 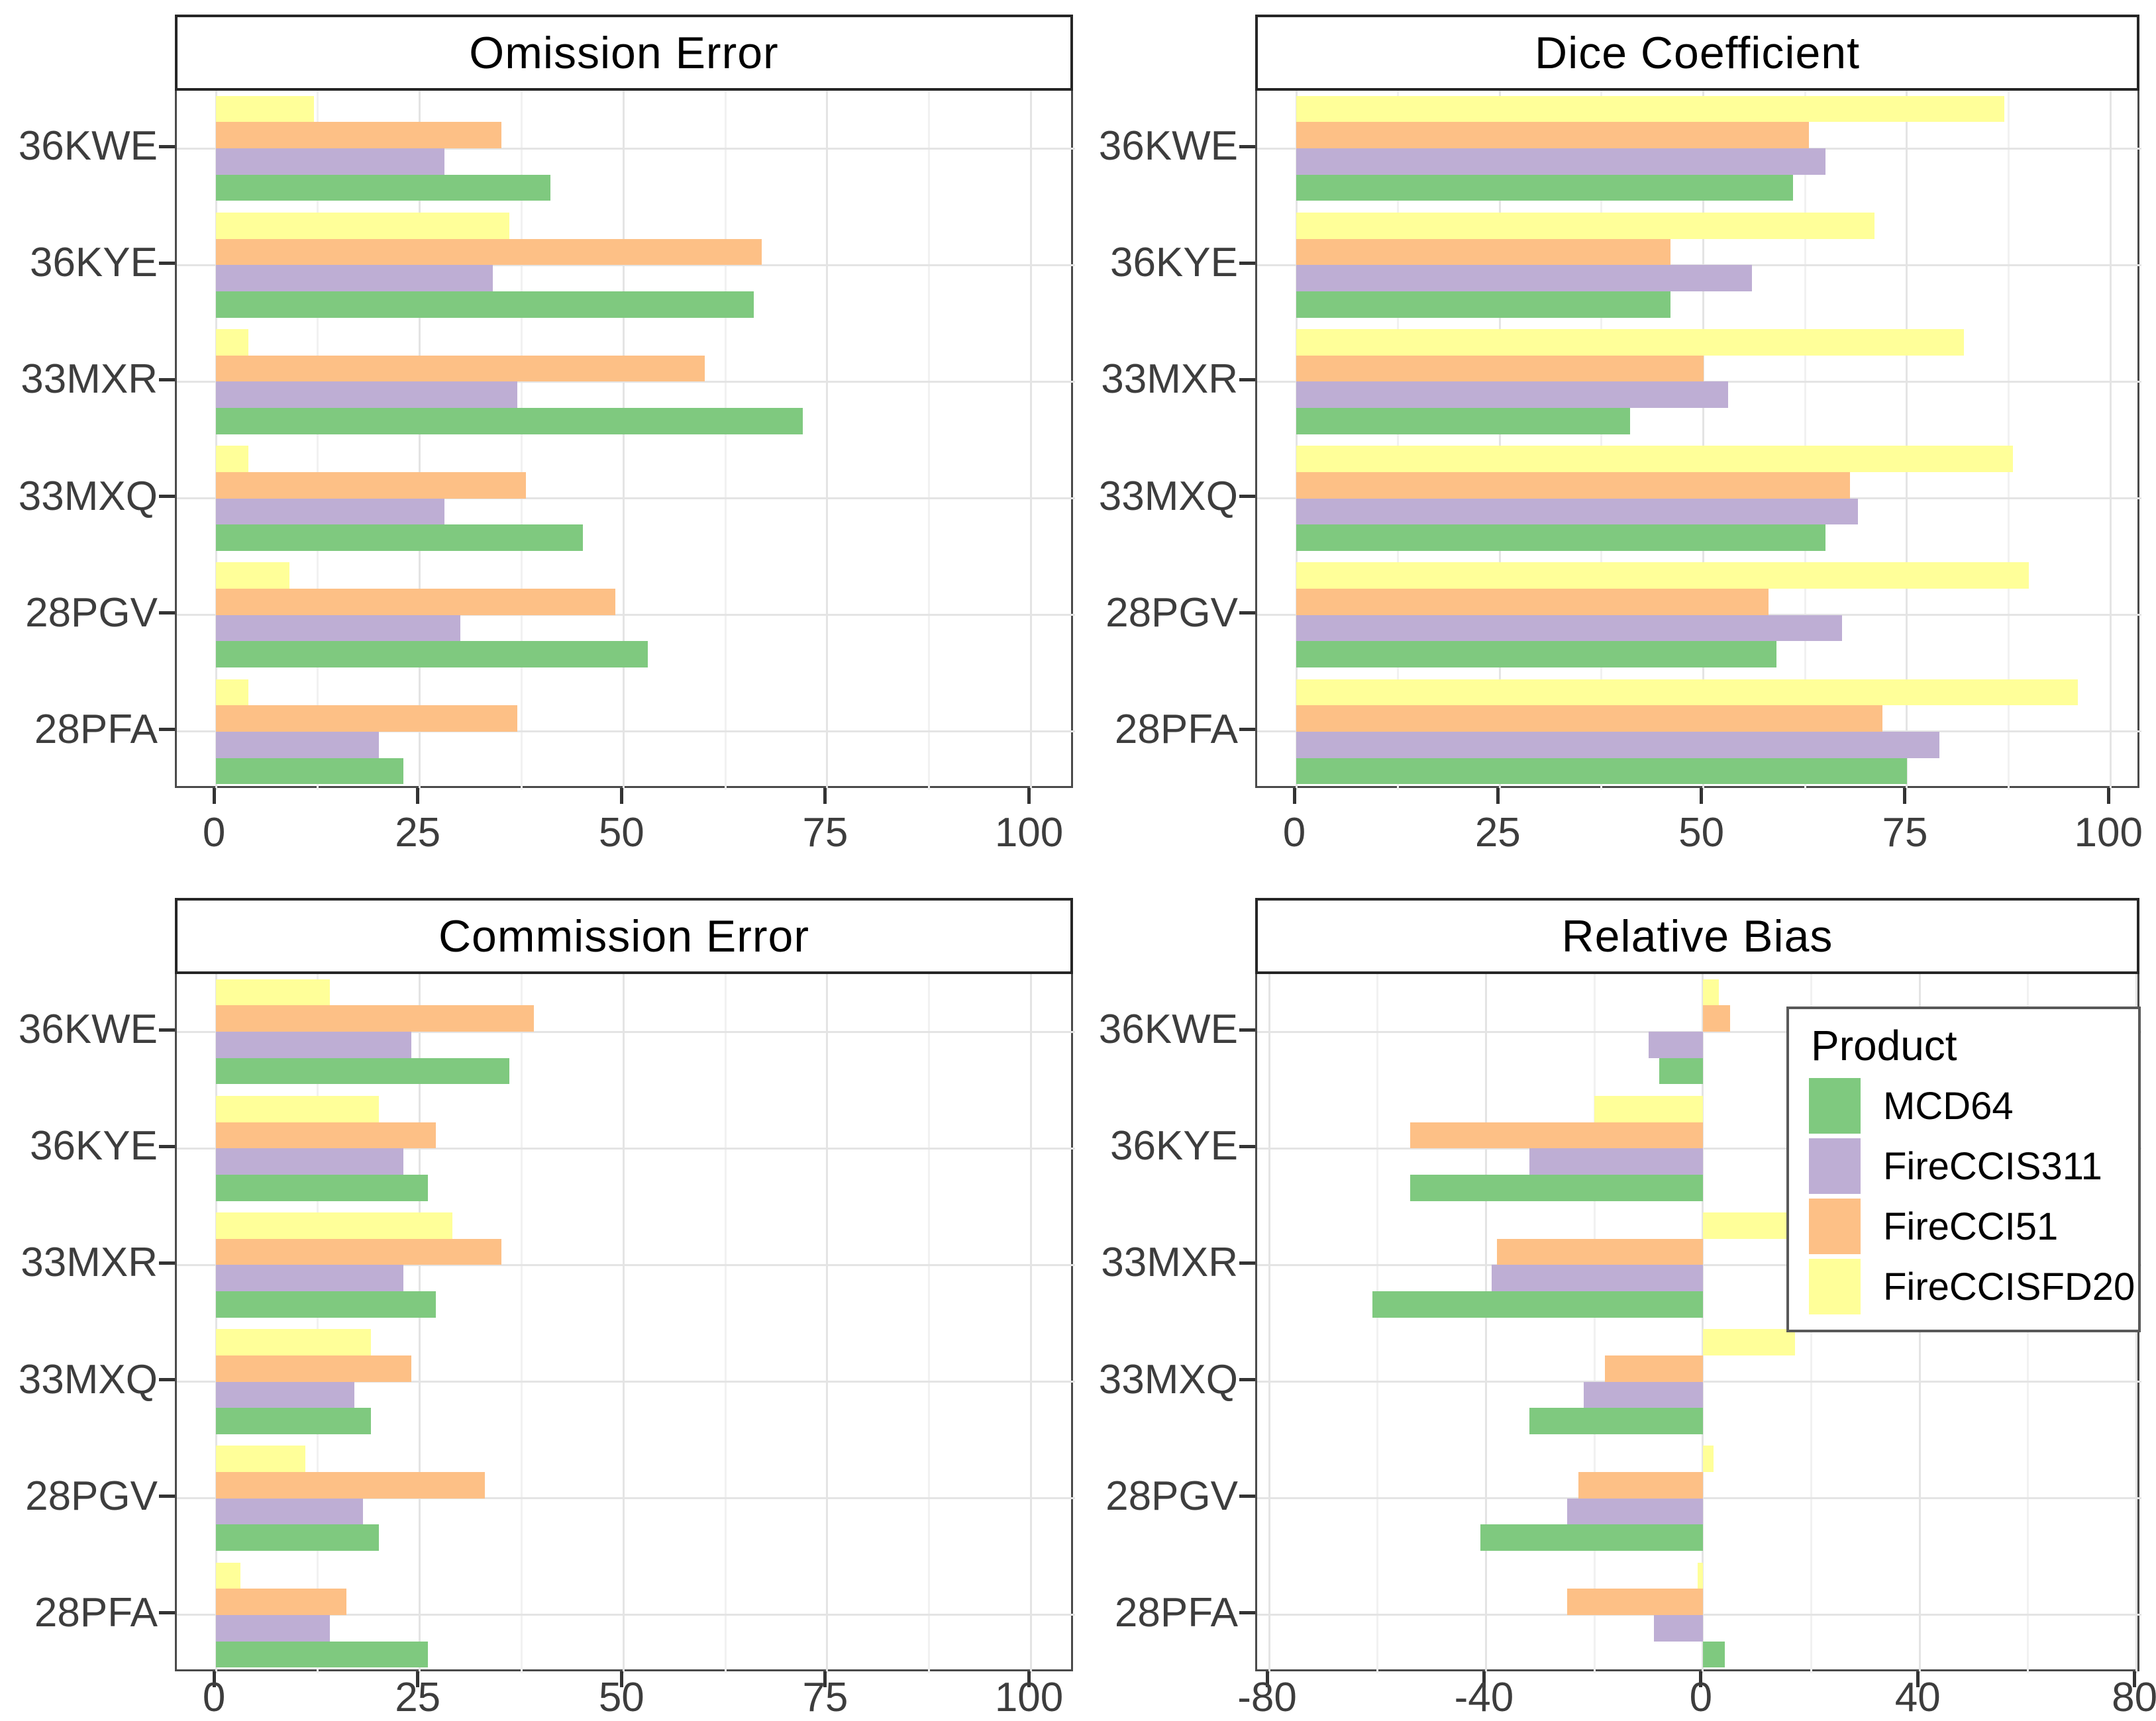 What do you see at coordinates (1168, 1379) in the screenshot?
I see `y-tick-label-33MXQ: 33MXQ` at bounding box center [1168, 1379].